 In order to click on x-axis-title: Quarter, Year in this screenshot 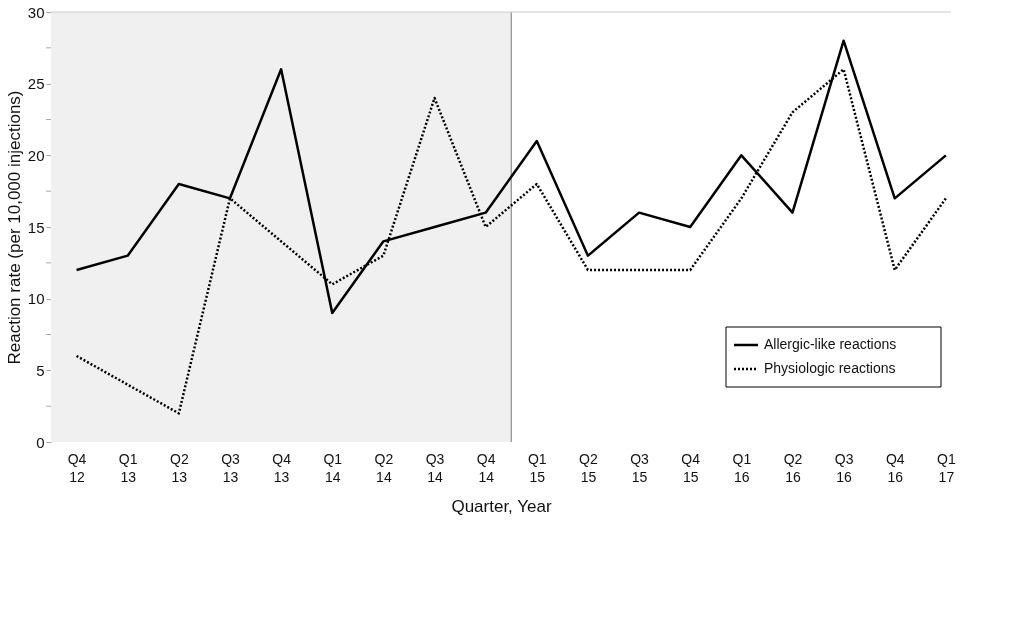, I will do `click(501, 506)`.